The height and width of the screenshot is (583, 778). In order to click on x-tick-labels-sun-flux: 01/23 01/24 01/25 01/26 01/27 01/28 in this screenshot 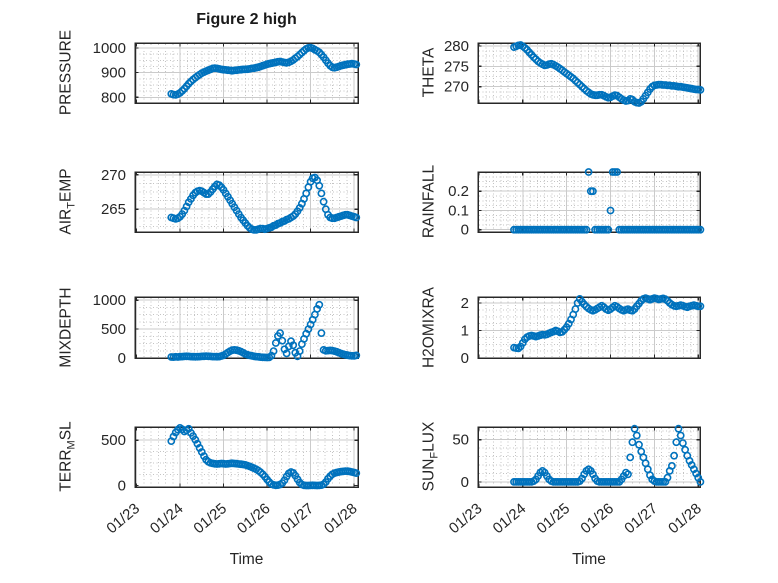, I will do `click(575, 518)`.